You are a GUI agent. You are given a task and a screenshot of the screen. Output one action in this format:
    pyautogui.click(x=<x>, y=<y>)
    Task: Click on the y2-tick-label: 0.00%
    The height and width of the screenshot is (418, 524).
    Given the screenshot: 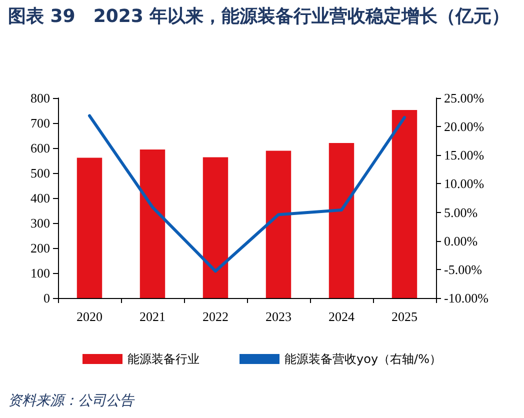 What is the action you would take?
    pyautogui.click(x=461, y=240)
    